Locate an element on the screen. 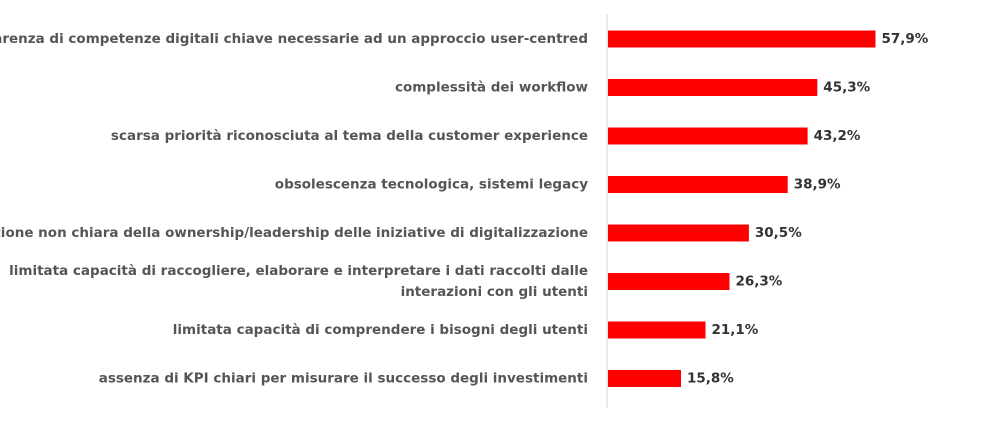  category-label-2: complessità dei workflow is located at coordinates (491, 88).